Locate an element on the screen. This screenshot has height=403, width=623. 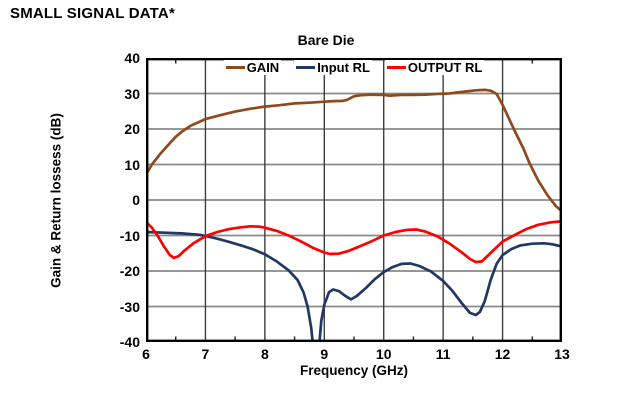
legend-item-gain: GAIN is located at coordinates (252, 67).